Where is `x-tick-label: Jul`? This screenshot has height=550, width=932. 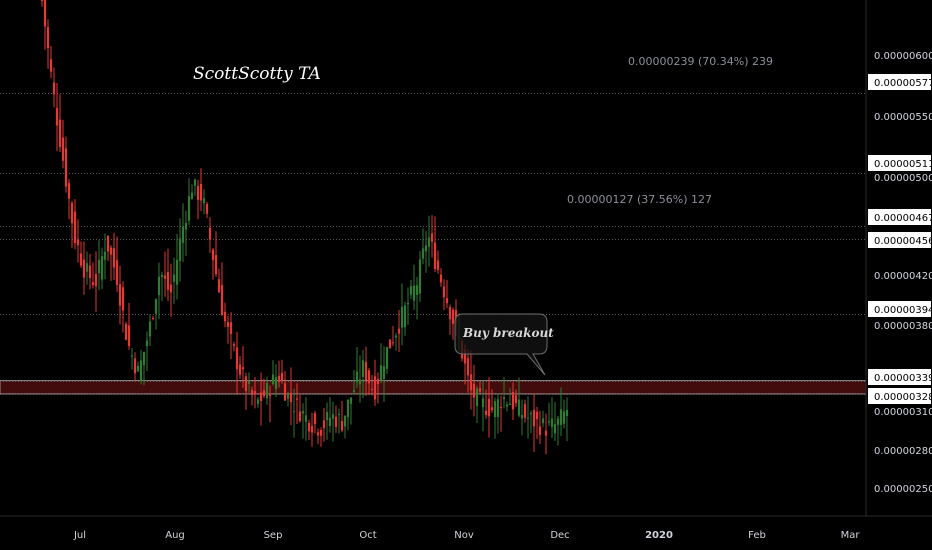
x-tick-label: Jul is located at coordinates (79, 535).